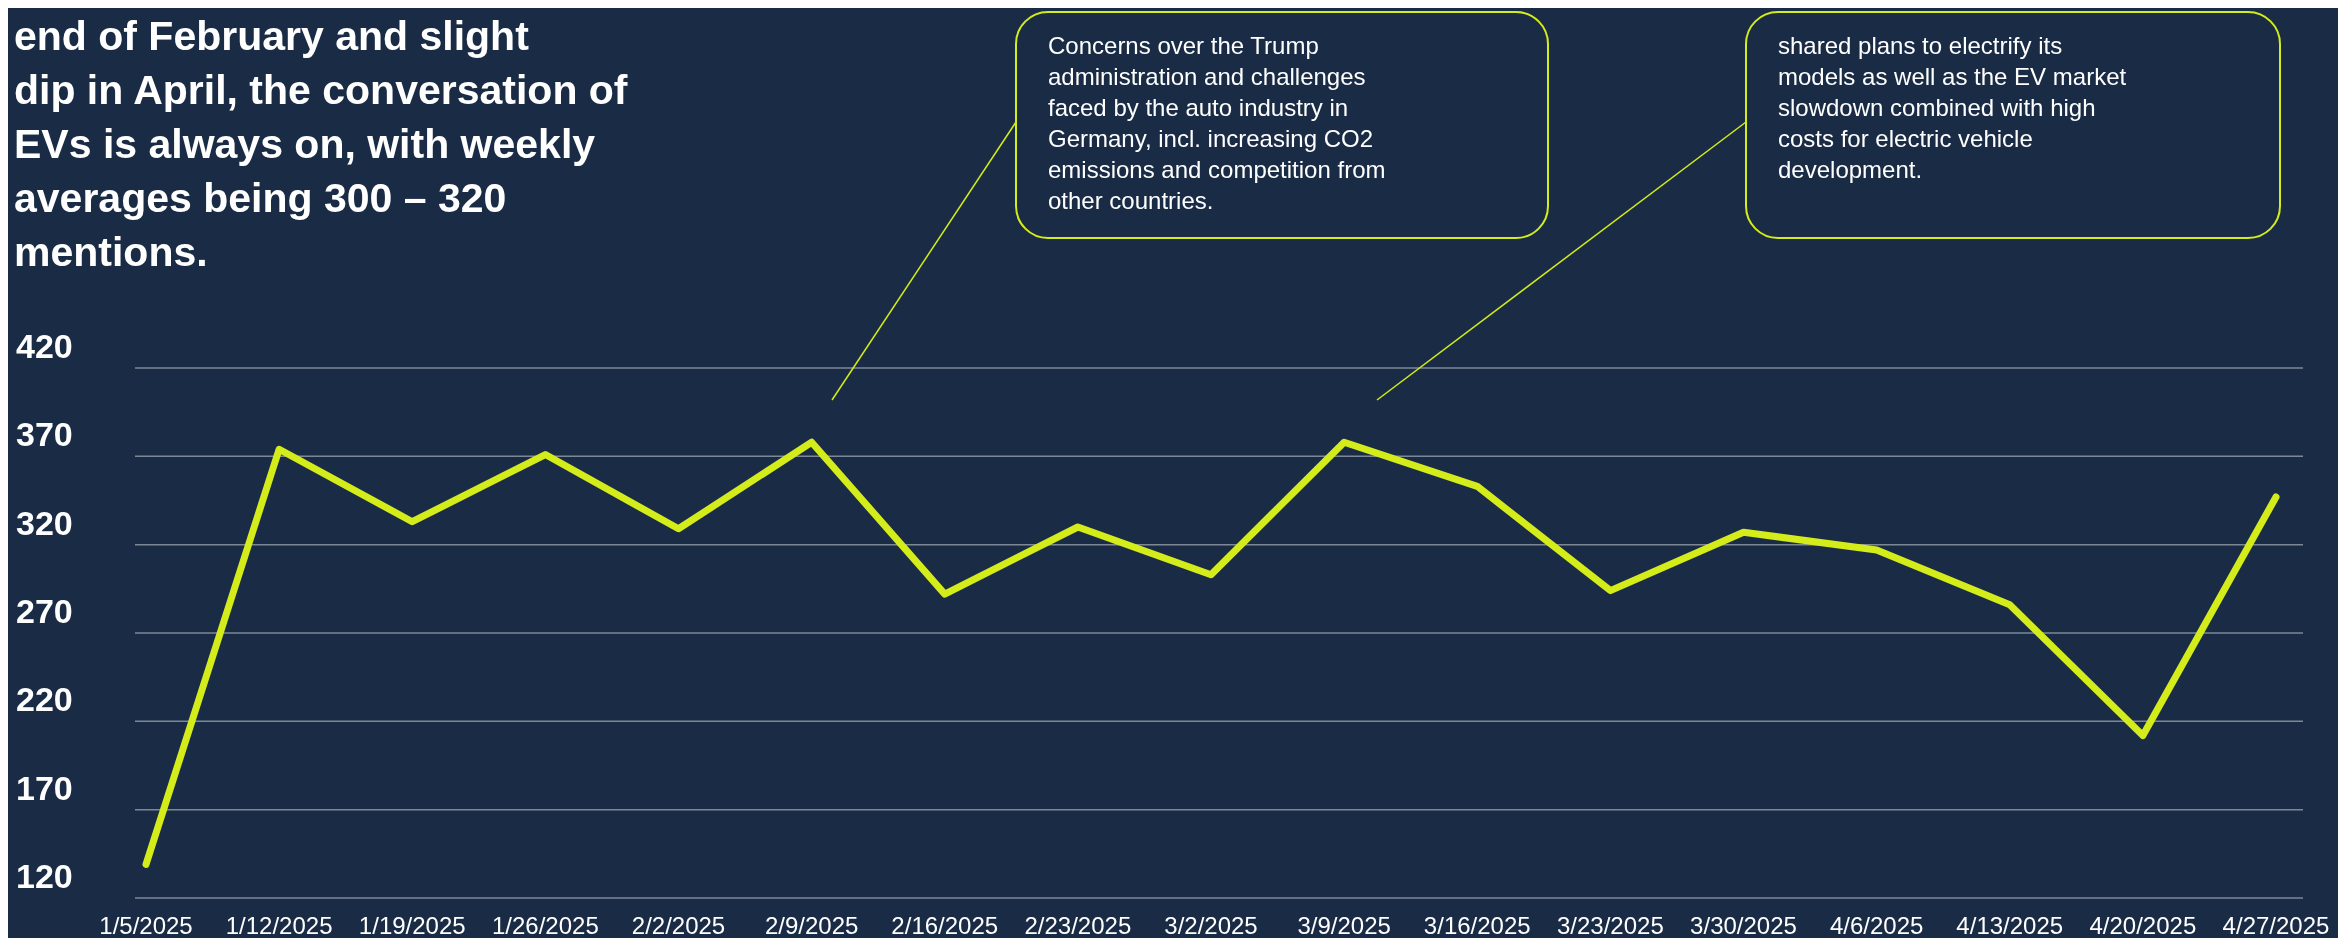 This screenshot has height=947, width=2346. What do you see at coordinates (945, 925) in the screenshot?
I see `x-tick-label: 2/16/2025` at bounding box center [945, 925].